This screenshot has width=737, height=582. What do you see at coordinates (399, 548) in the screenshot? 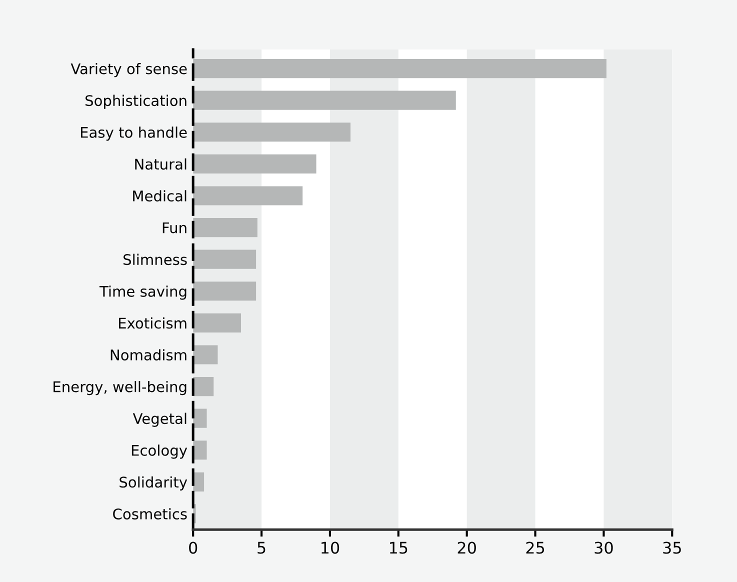
I see `x-tick-label: 15` at bounding box center [399, 548].